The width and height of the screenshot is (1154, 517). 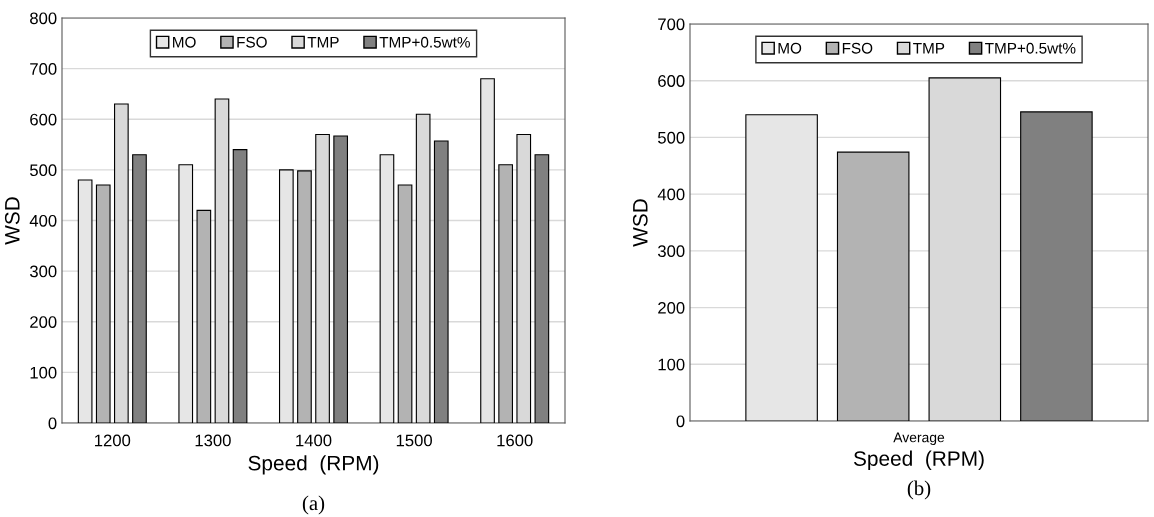 I want to click on x-tick-label: 1200, so click(x=113, y=440).